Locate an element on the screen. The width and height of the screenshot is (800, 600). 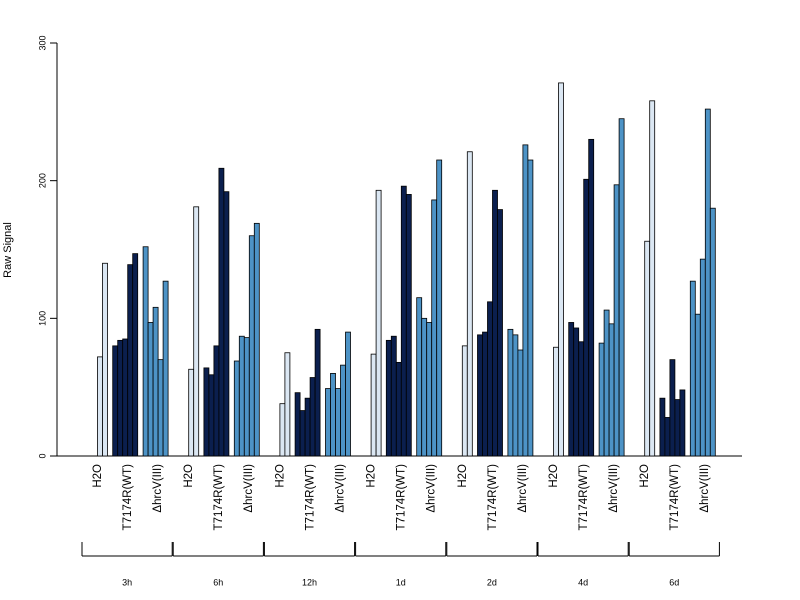
timepoint-label: 2d is located at coordinates (492, 582).